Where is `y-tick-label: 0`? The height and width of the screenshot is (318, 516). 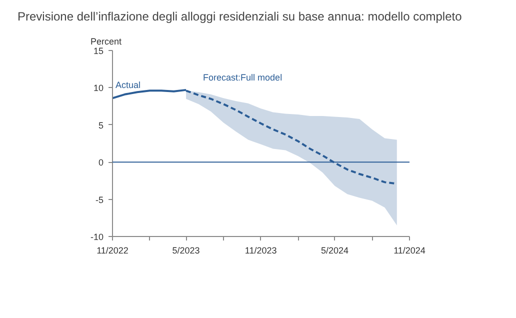
y-tick-label: 0 is located at coordinates (101, 163).